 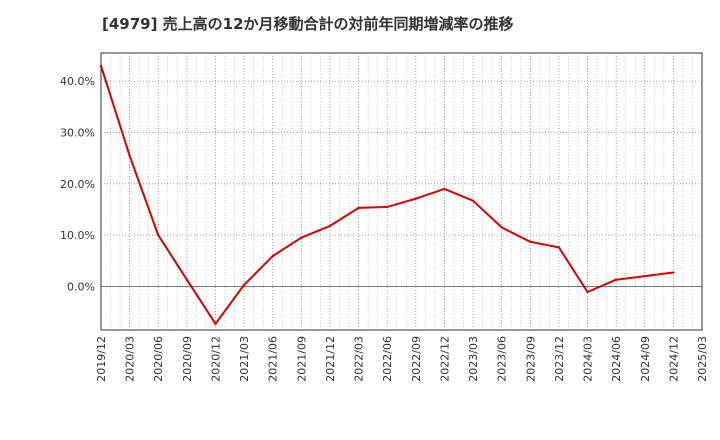 What do you see at coordinates (359, 359) in the screenshot?
I see `x-tick-label: 2022/03` at bounding box center [359, 359].